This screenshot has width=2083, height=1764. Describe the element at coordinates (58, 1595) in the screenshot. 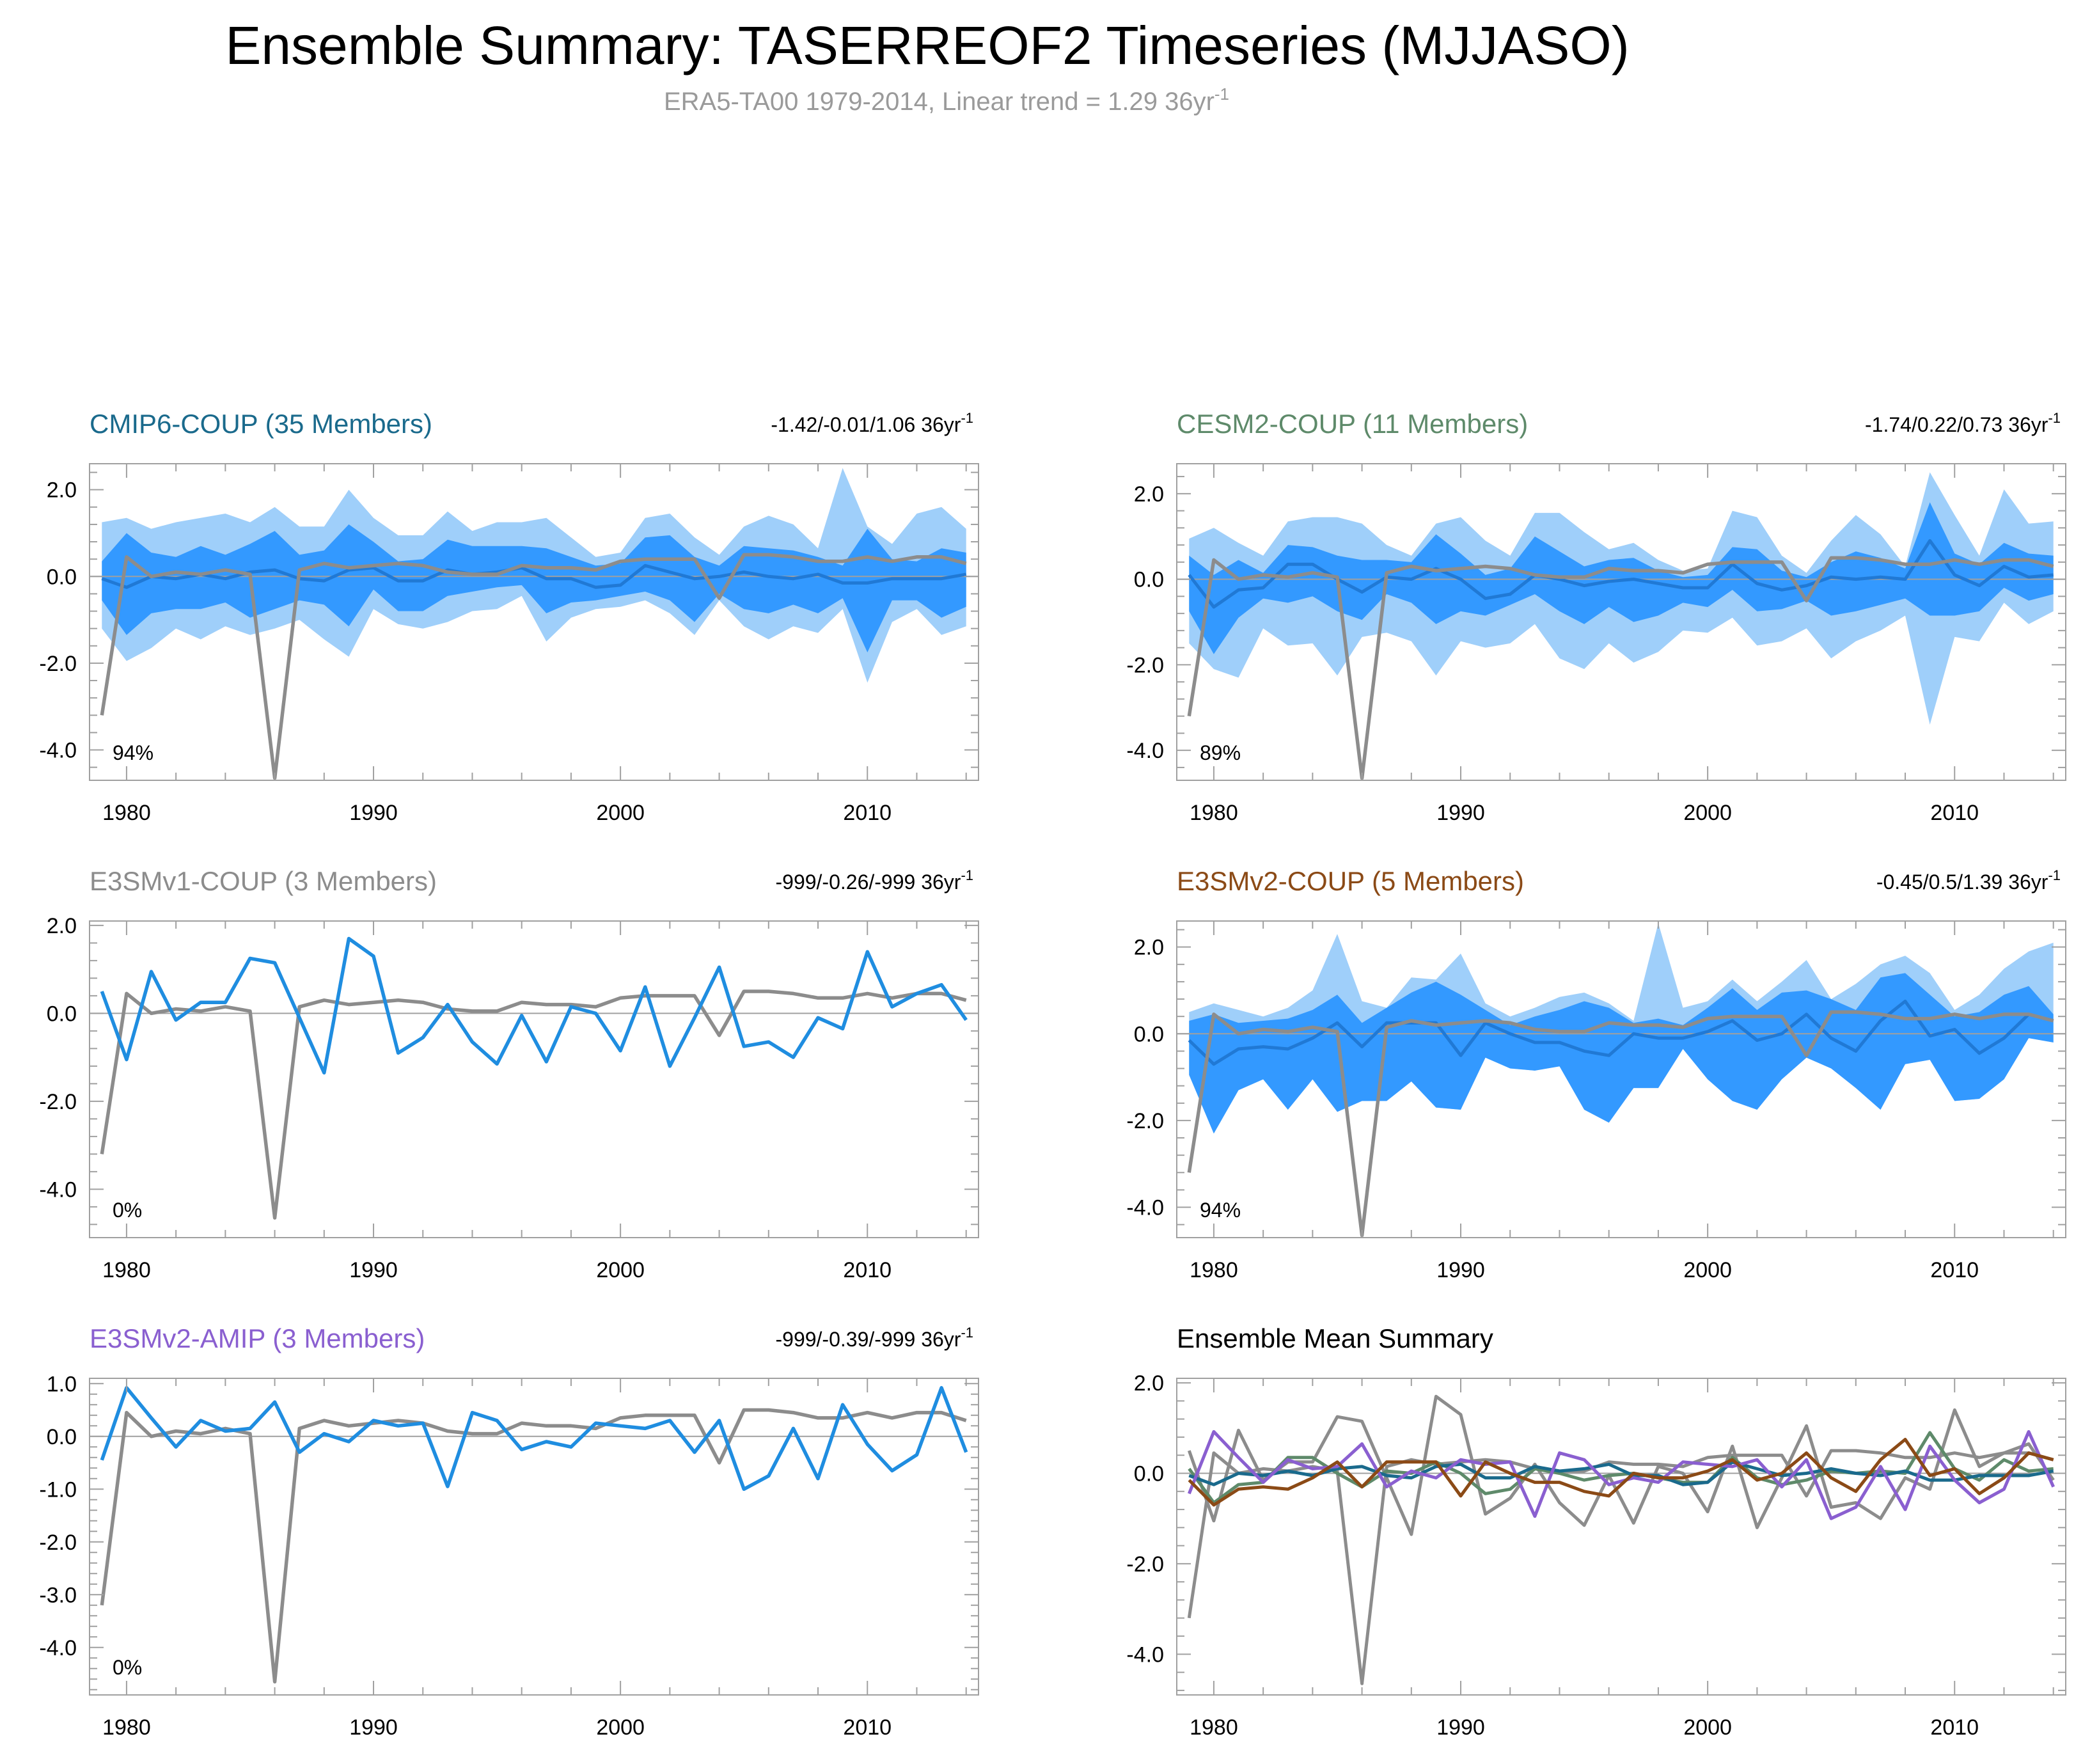

I see `y-tick-label: -3.0` at that location.